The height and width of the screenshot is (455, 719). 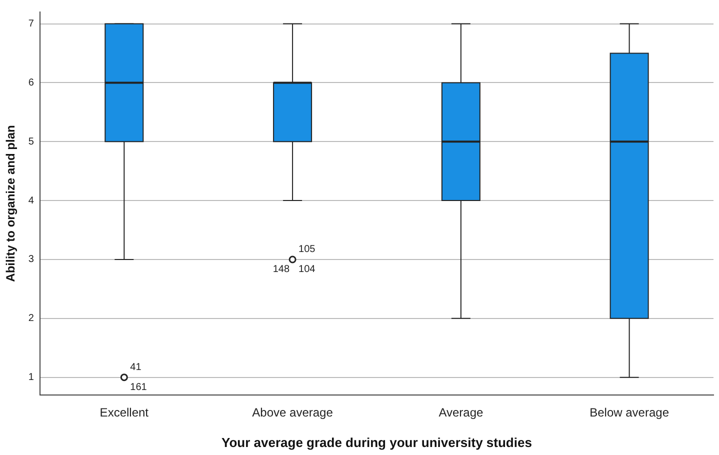 I want to click on annotation: 148, so click(x=281, y=270).